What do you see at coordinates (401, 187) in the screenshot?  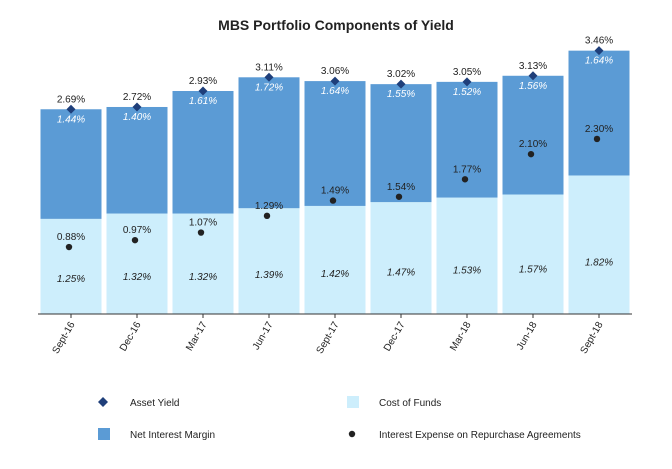 I see `label-interest-expense: 1.54%` at bounding box center [401, 187].